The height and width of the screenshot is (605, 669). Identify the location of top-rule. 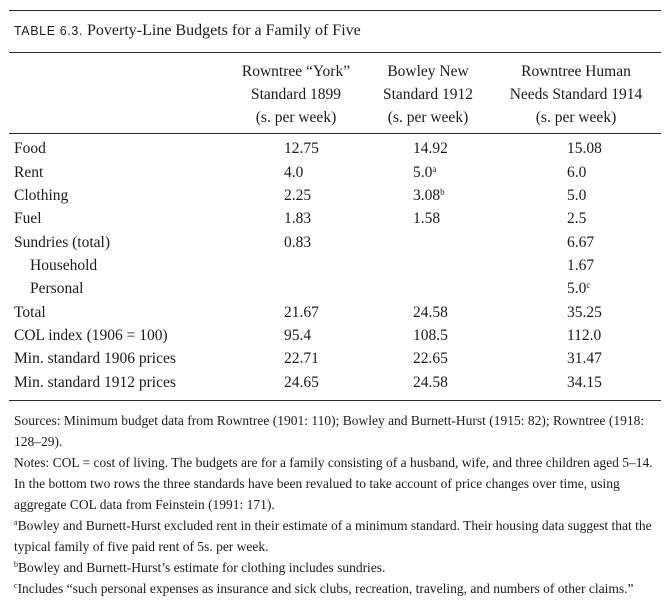
(335, 11).